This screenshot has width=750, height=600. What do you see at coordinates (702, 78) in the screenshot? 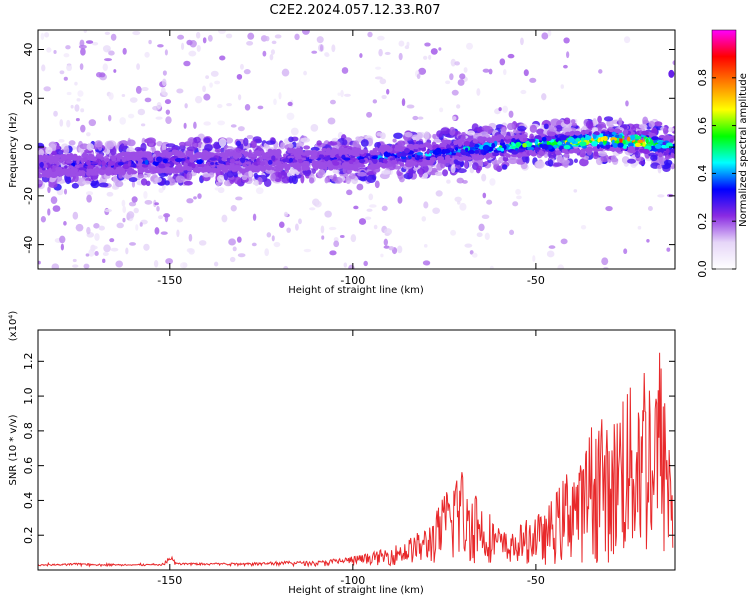
I see `colorbar-tick-label: 0.8` at bounding box center [702, 78].